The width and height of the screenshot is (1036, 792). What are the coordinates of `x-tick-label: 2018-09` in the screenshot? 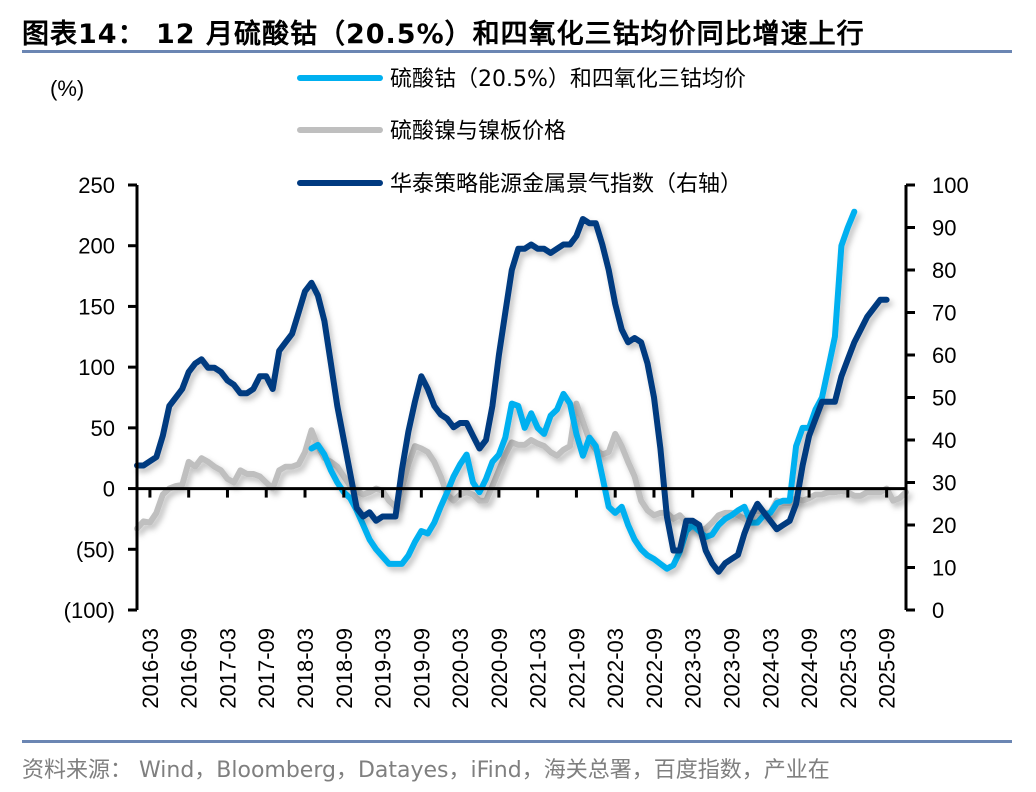 It's located at (344, 668).